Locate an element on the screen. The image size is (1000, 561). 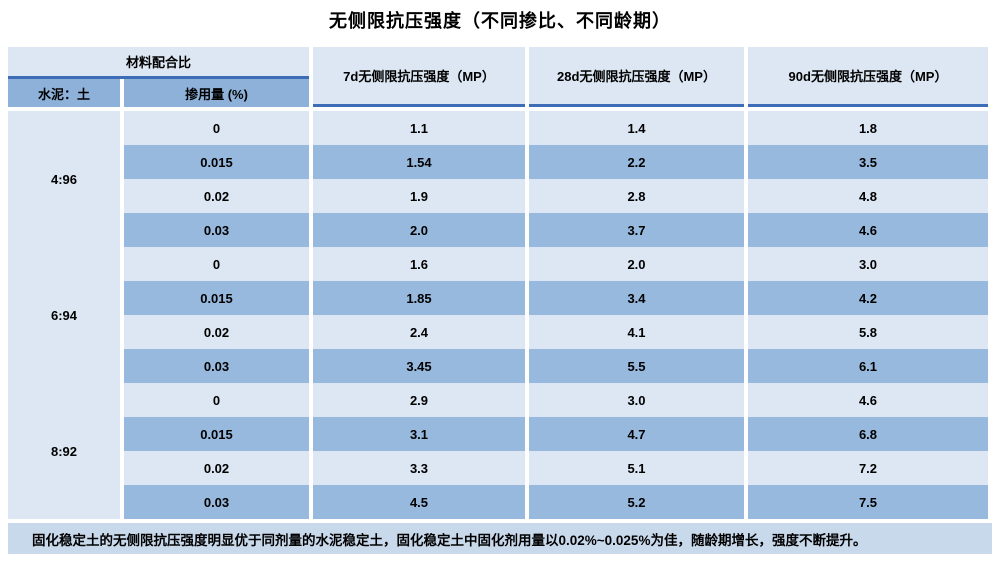
table-row: 0.015 1.54 2.2 3.5 is located at coordinates (556, 162).